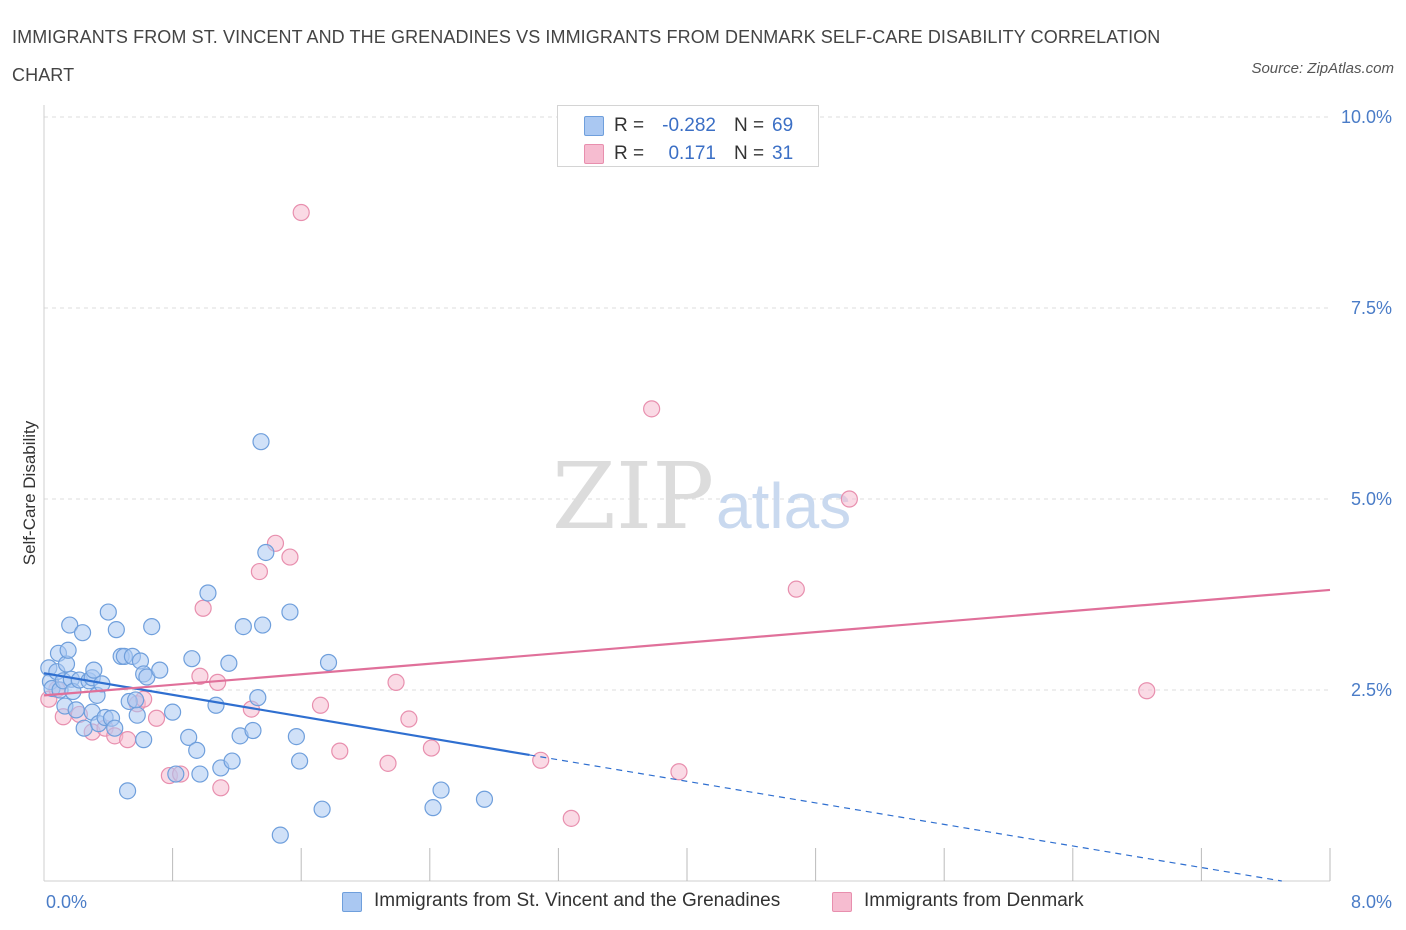 Image resolution: width=1406 pixels, height=930 pixels. Describe the element at coordinates (974, 900) in the screenshot. I see `legend-label: Immigrants from Denmark` at that location.